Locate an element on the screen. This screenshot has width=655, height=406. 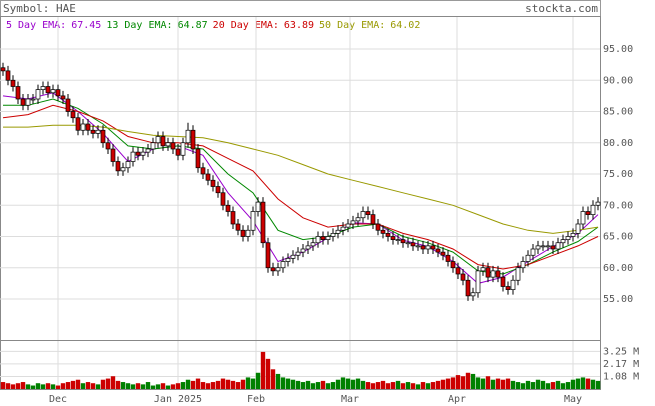
y-tick-label: 3.25 M is located at coordinates (621, 351).